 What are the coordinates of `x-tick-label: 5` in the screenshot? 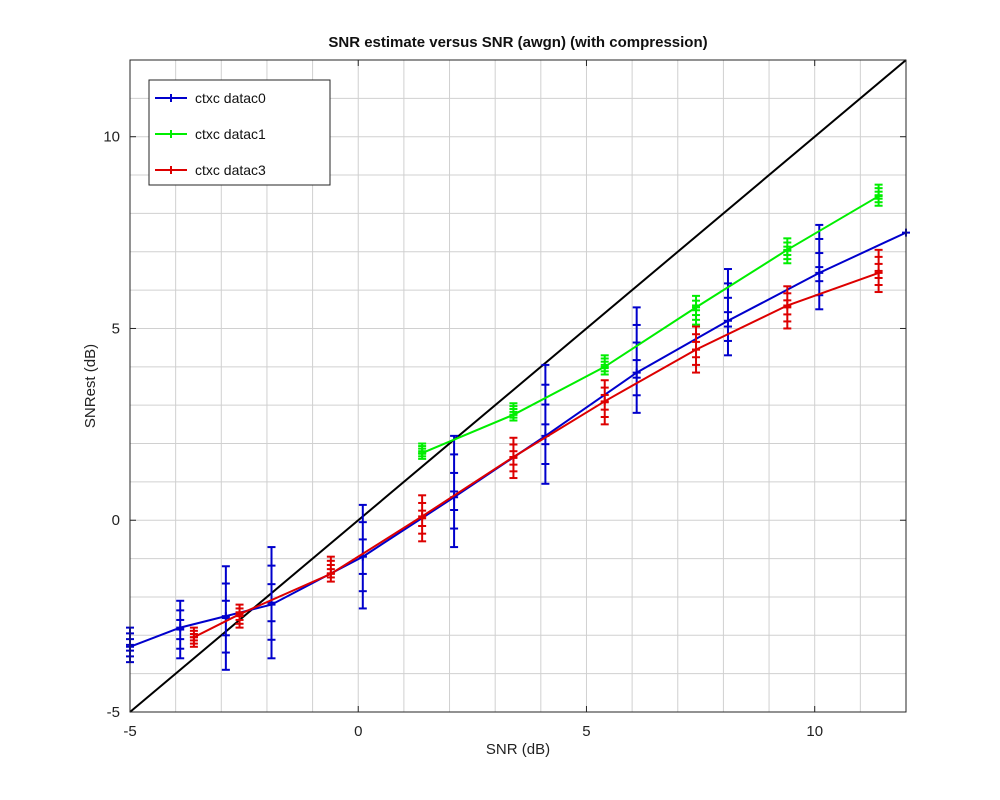 It's located at (586, 731).